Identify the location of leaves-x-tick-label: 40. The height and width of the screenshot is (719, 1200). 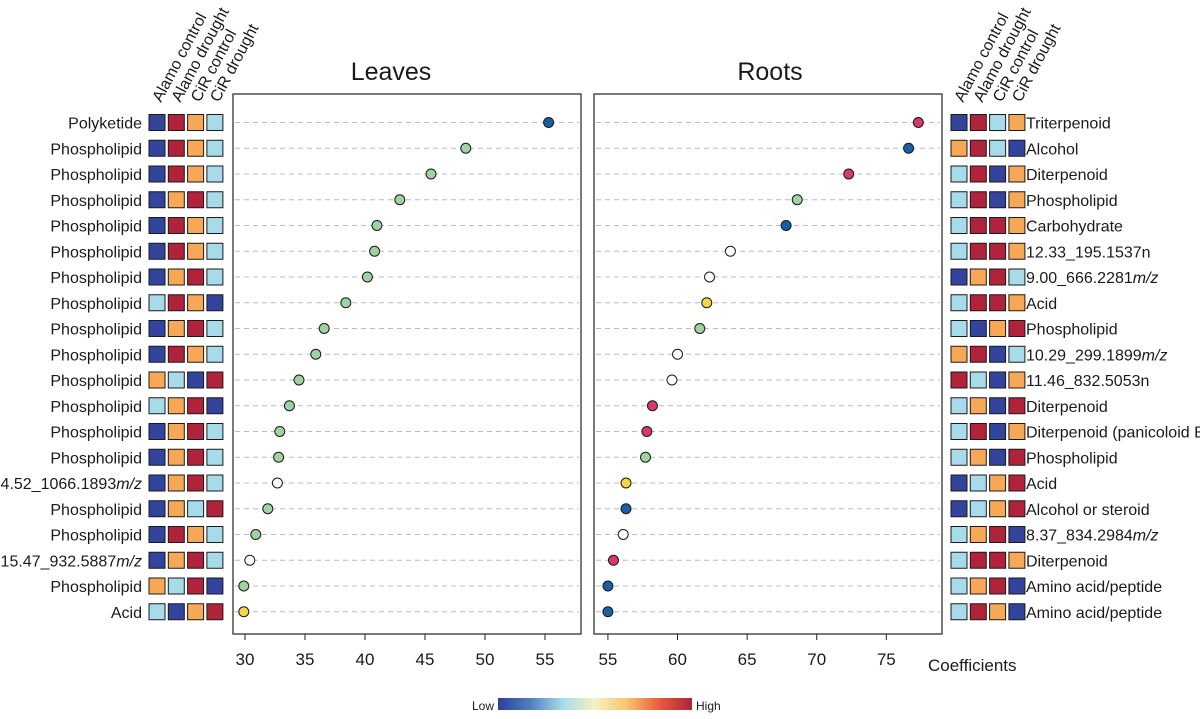
(365, 659).